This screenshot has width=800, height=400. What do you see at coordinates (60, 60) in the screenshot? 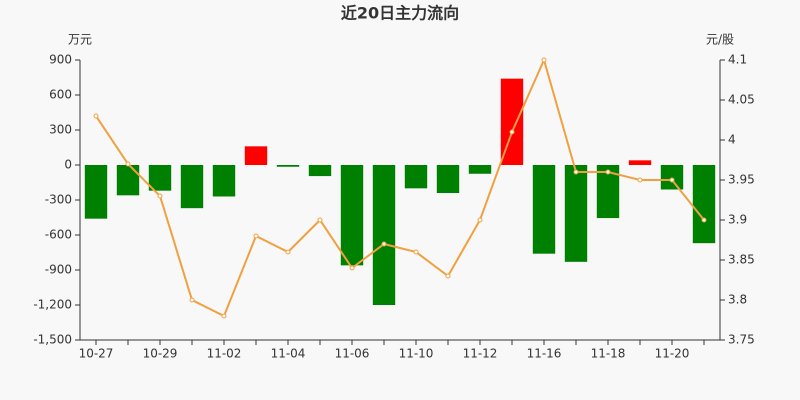
I see `y-tick-label: 900` at bounding box center [60, 60].